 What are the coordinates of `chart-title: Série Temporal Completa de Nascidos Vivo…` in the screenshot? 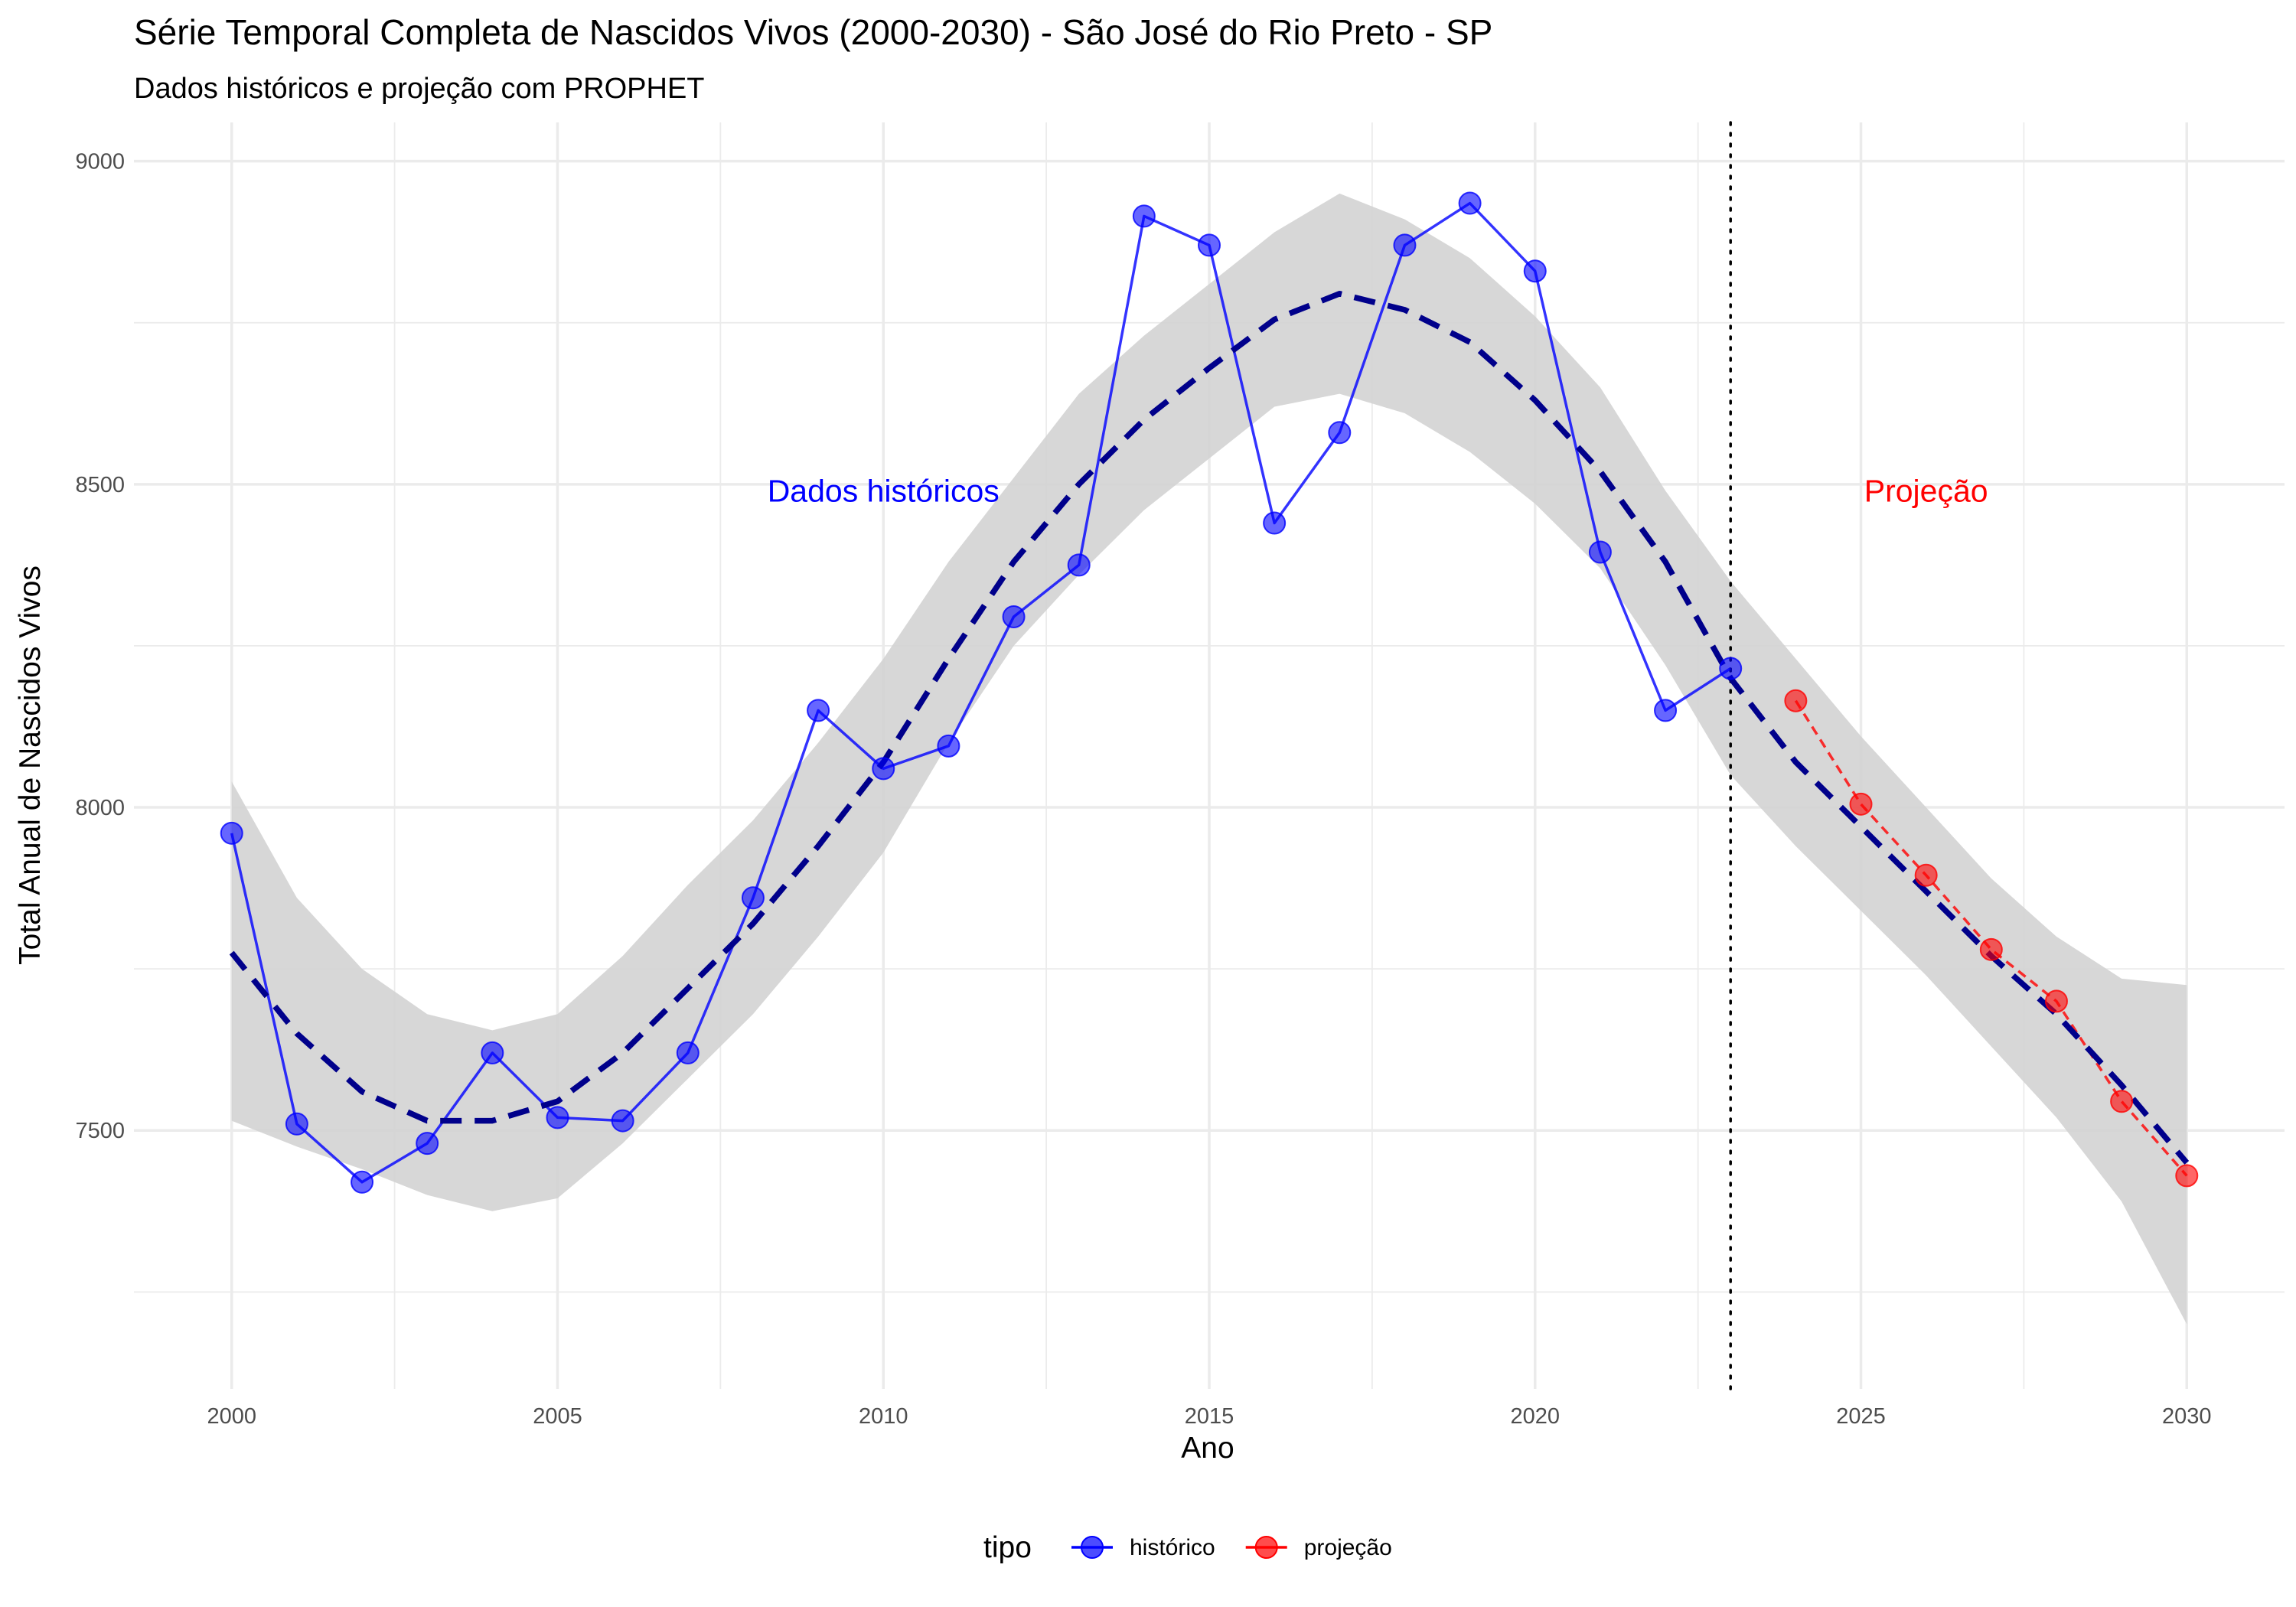 It's located at (813, 32).